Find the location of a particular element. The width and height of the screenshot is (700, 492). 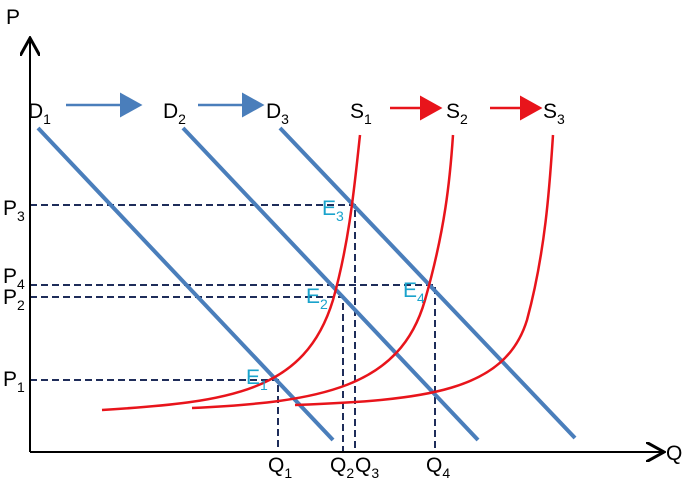

supply-label: S2 is located at coordinates (457, 113).